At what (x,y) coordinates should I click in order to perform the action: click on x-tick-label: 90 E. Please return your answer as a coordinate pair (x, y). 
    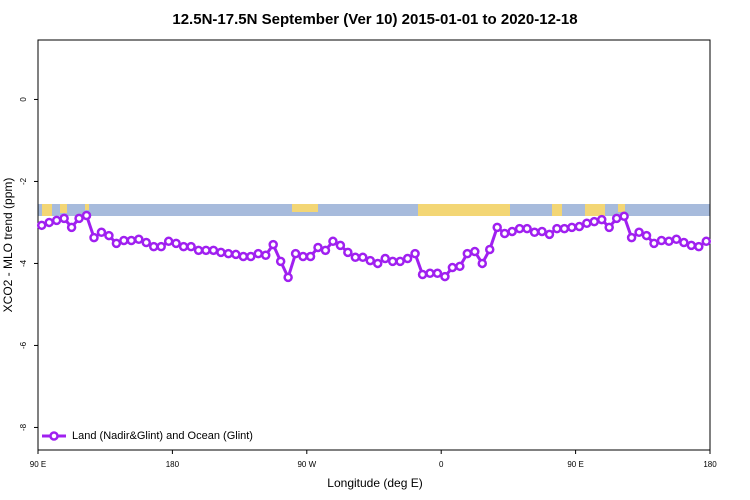
    Looking at the image, I should click on (575, 464).